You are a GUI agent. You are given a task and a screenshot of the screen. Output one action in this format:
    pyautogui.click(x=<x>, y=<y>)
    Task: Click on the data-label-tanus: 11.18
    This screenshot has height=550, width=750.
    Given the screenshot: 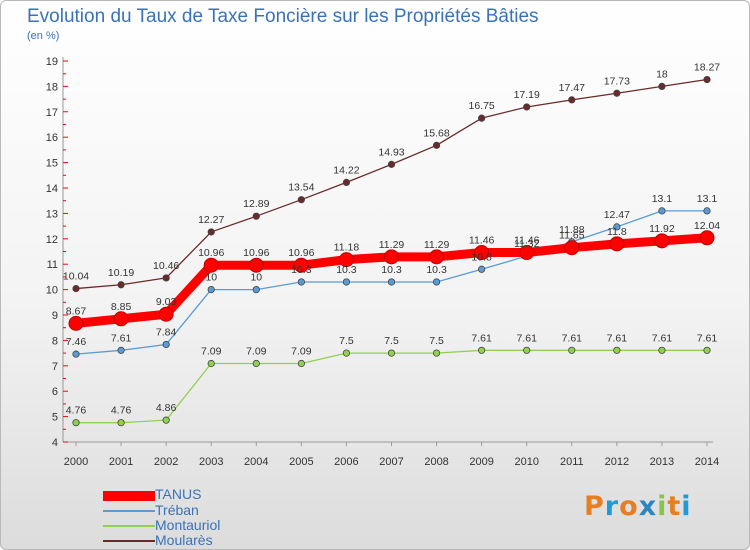 What is the action you would take?
    pyautogui.click(x=347, y=248)
    